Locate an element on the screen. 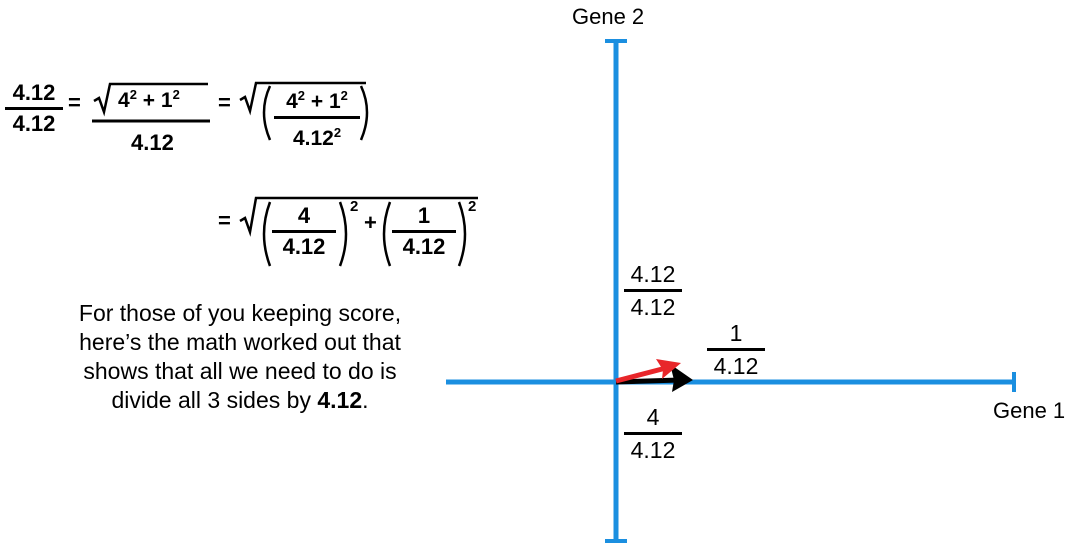 The height and width of the screenshot is (557, 1080). vectors is located at coordinates (654, 375).